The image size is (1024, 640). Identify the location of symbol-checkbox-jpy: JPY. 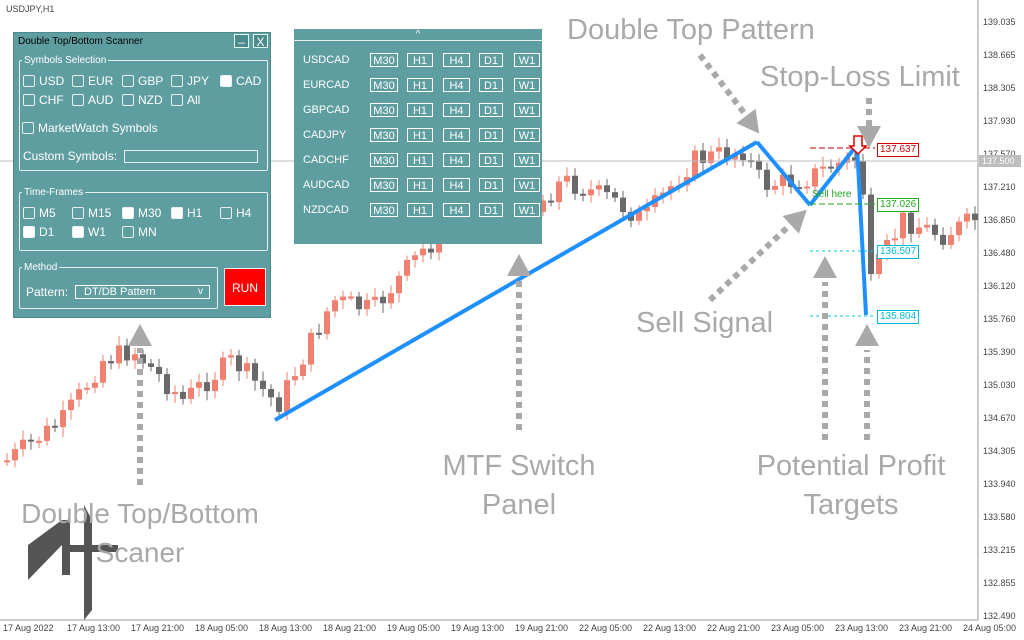
(190, 81).